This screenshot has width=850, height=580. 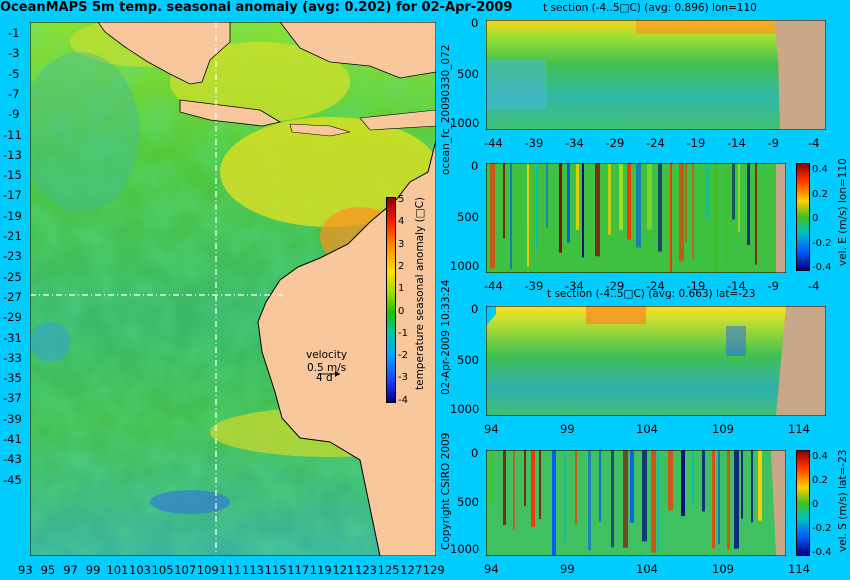 What do you see at coordinates (12, 236) in the screenshot?
I see `lat-tick-label: -21` at bounding box center [12, 236].